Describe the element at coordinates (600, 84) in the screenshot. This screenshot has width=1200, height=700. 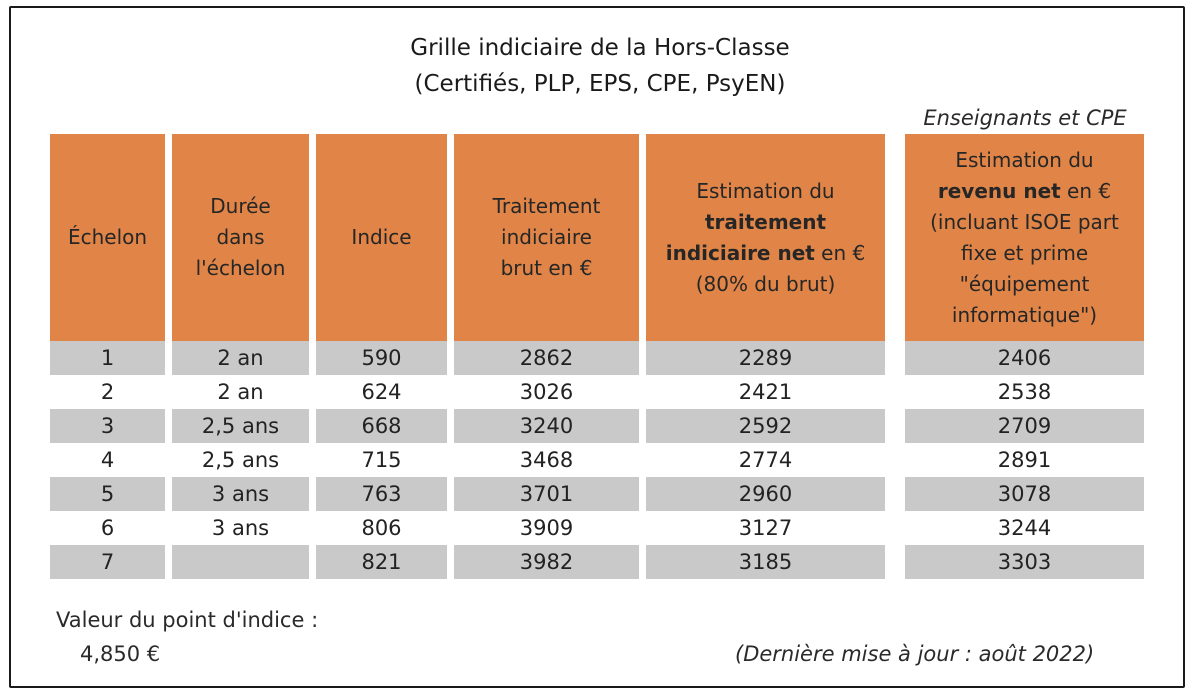
I see `page-subtitle: (Certifiés, PLP, EPS, CPE, PsyEN)` at that location.